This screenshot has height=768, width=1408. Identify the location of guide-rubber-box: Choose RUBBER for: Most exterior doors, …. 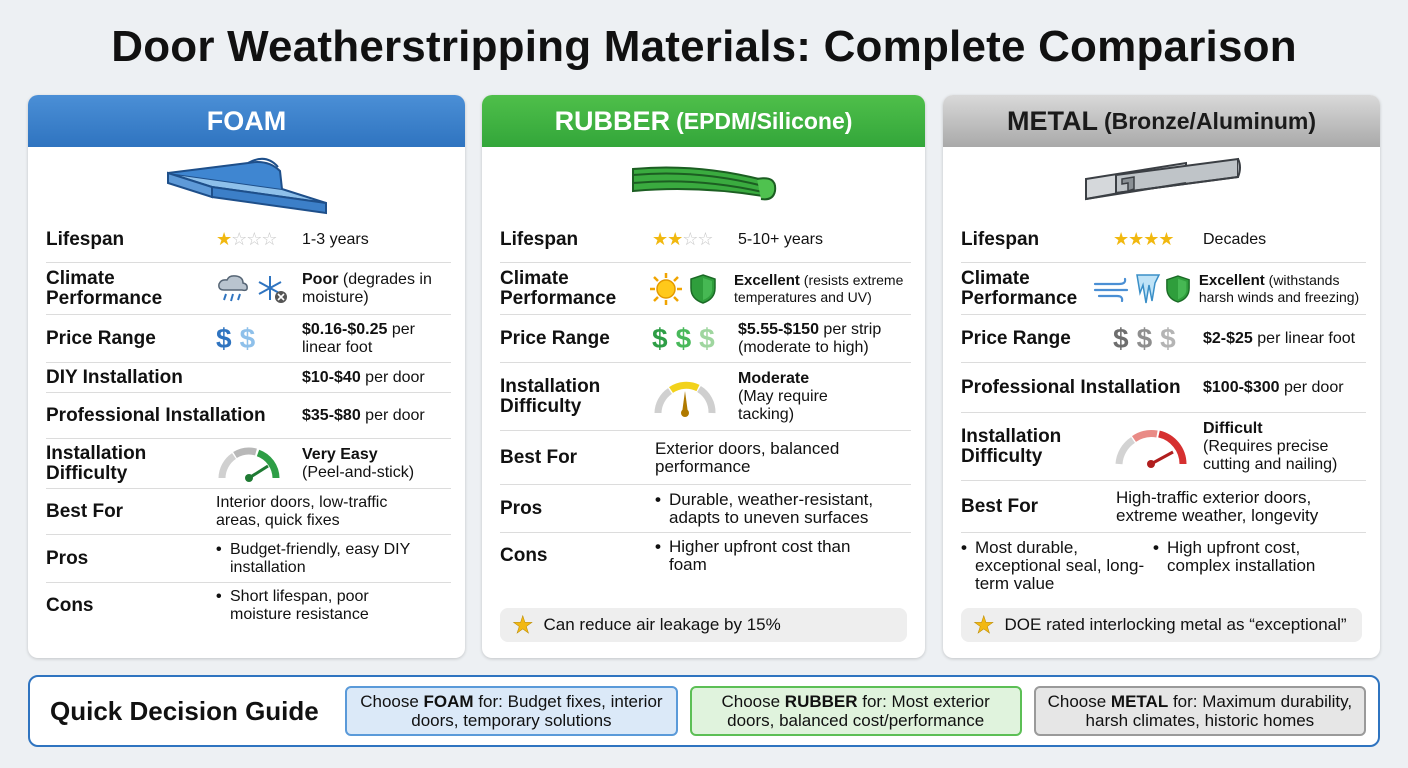
(855, 711).